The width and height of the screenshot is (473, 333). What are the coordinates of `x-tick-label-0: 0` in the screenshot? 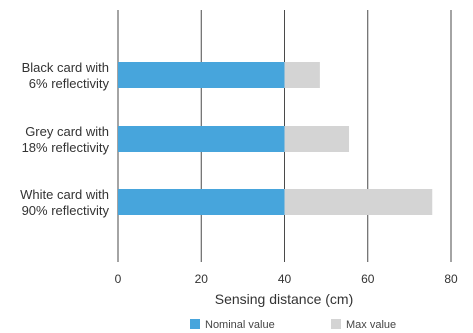 It's located at (118, 279).